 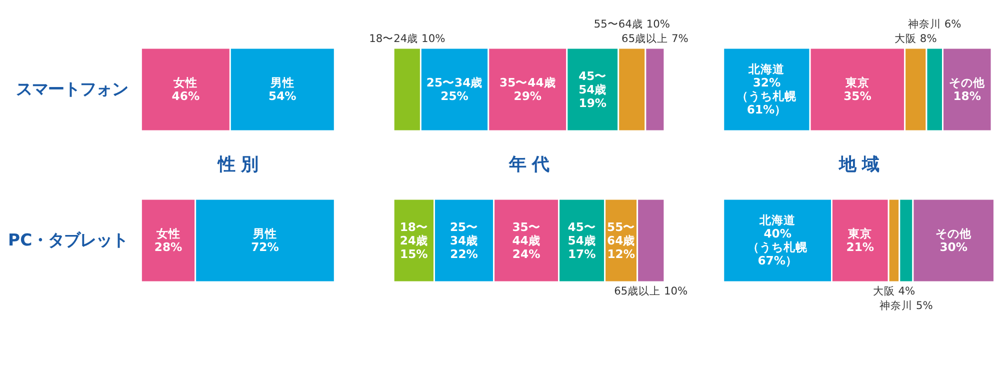 I want to click on data-label: 24%, so click(x=526, y=253).